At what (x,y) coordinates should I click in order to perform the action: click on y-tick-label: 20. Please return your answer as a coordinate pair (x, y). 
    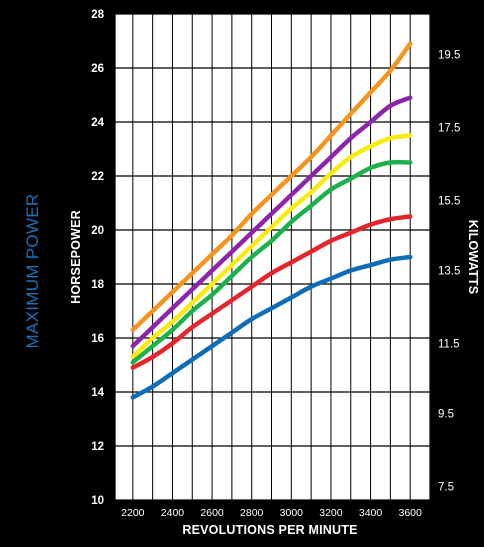
    Looking at the image, I should click on (97, 231).